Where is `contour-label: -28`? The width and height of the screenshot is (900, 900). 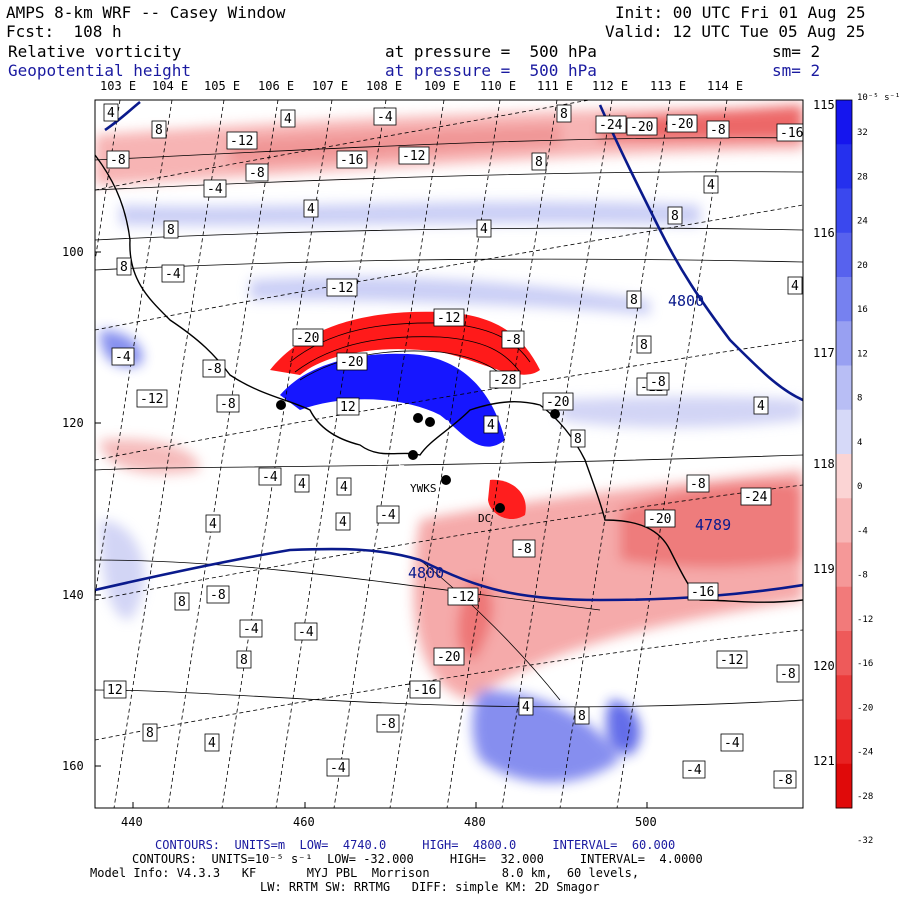 contour-label: -28 is located at coordinates (504, 380).